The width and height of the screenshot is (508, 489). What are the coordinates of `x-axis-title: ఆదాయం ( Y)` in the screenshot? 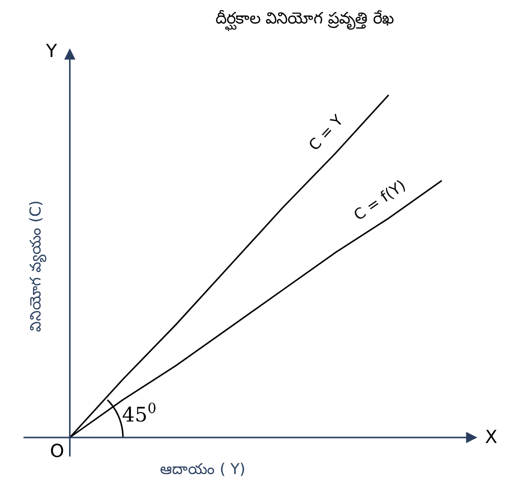 It's located at (203, 469).